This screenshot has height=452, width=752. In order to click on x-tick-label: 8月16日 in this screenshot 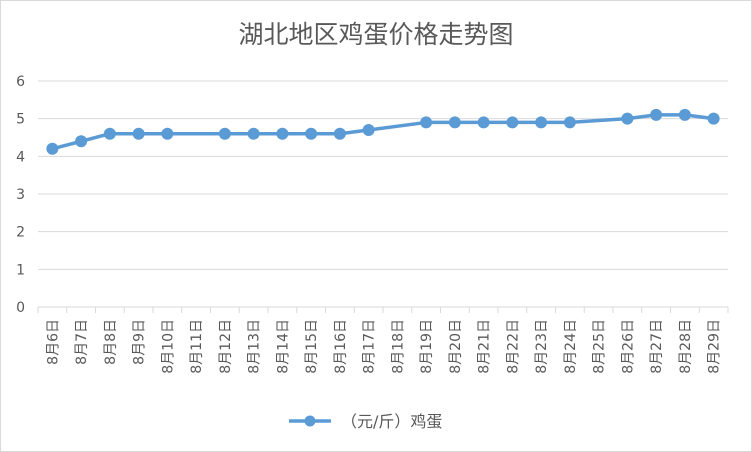, I will do `click(341, 346)`.